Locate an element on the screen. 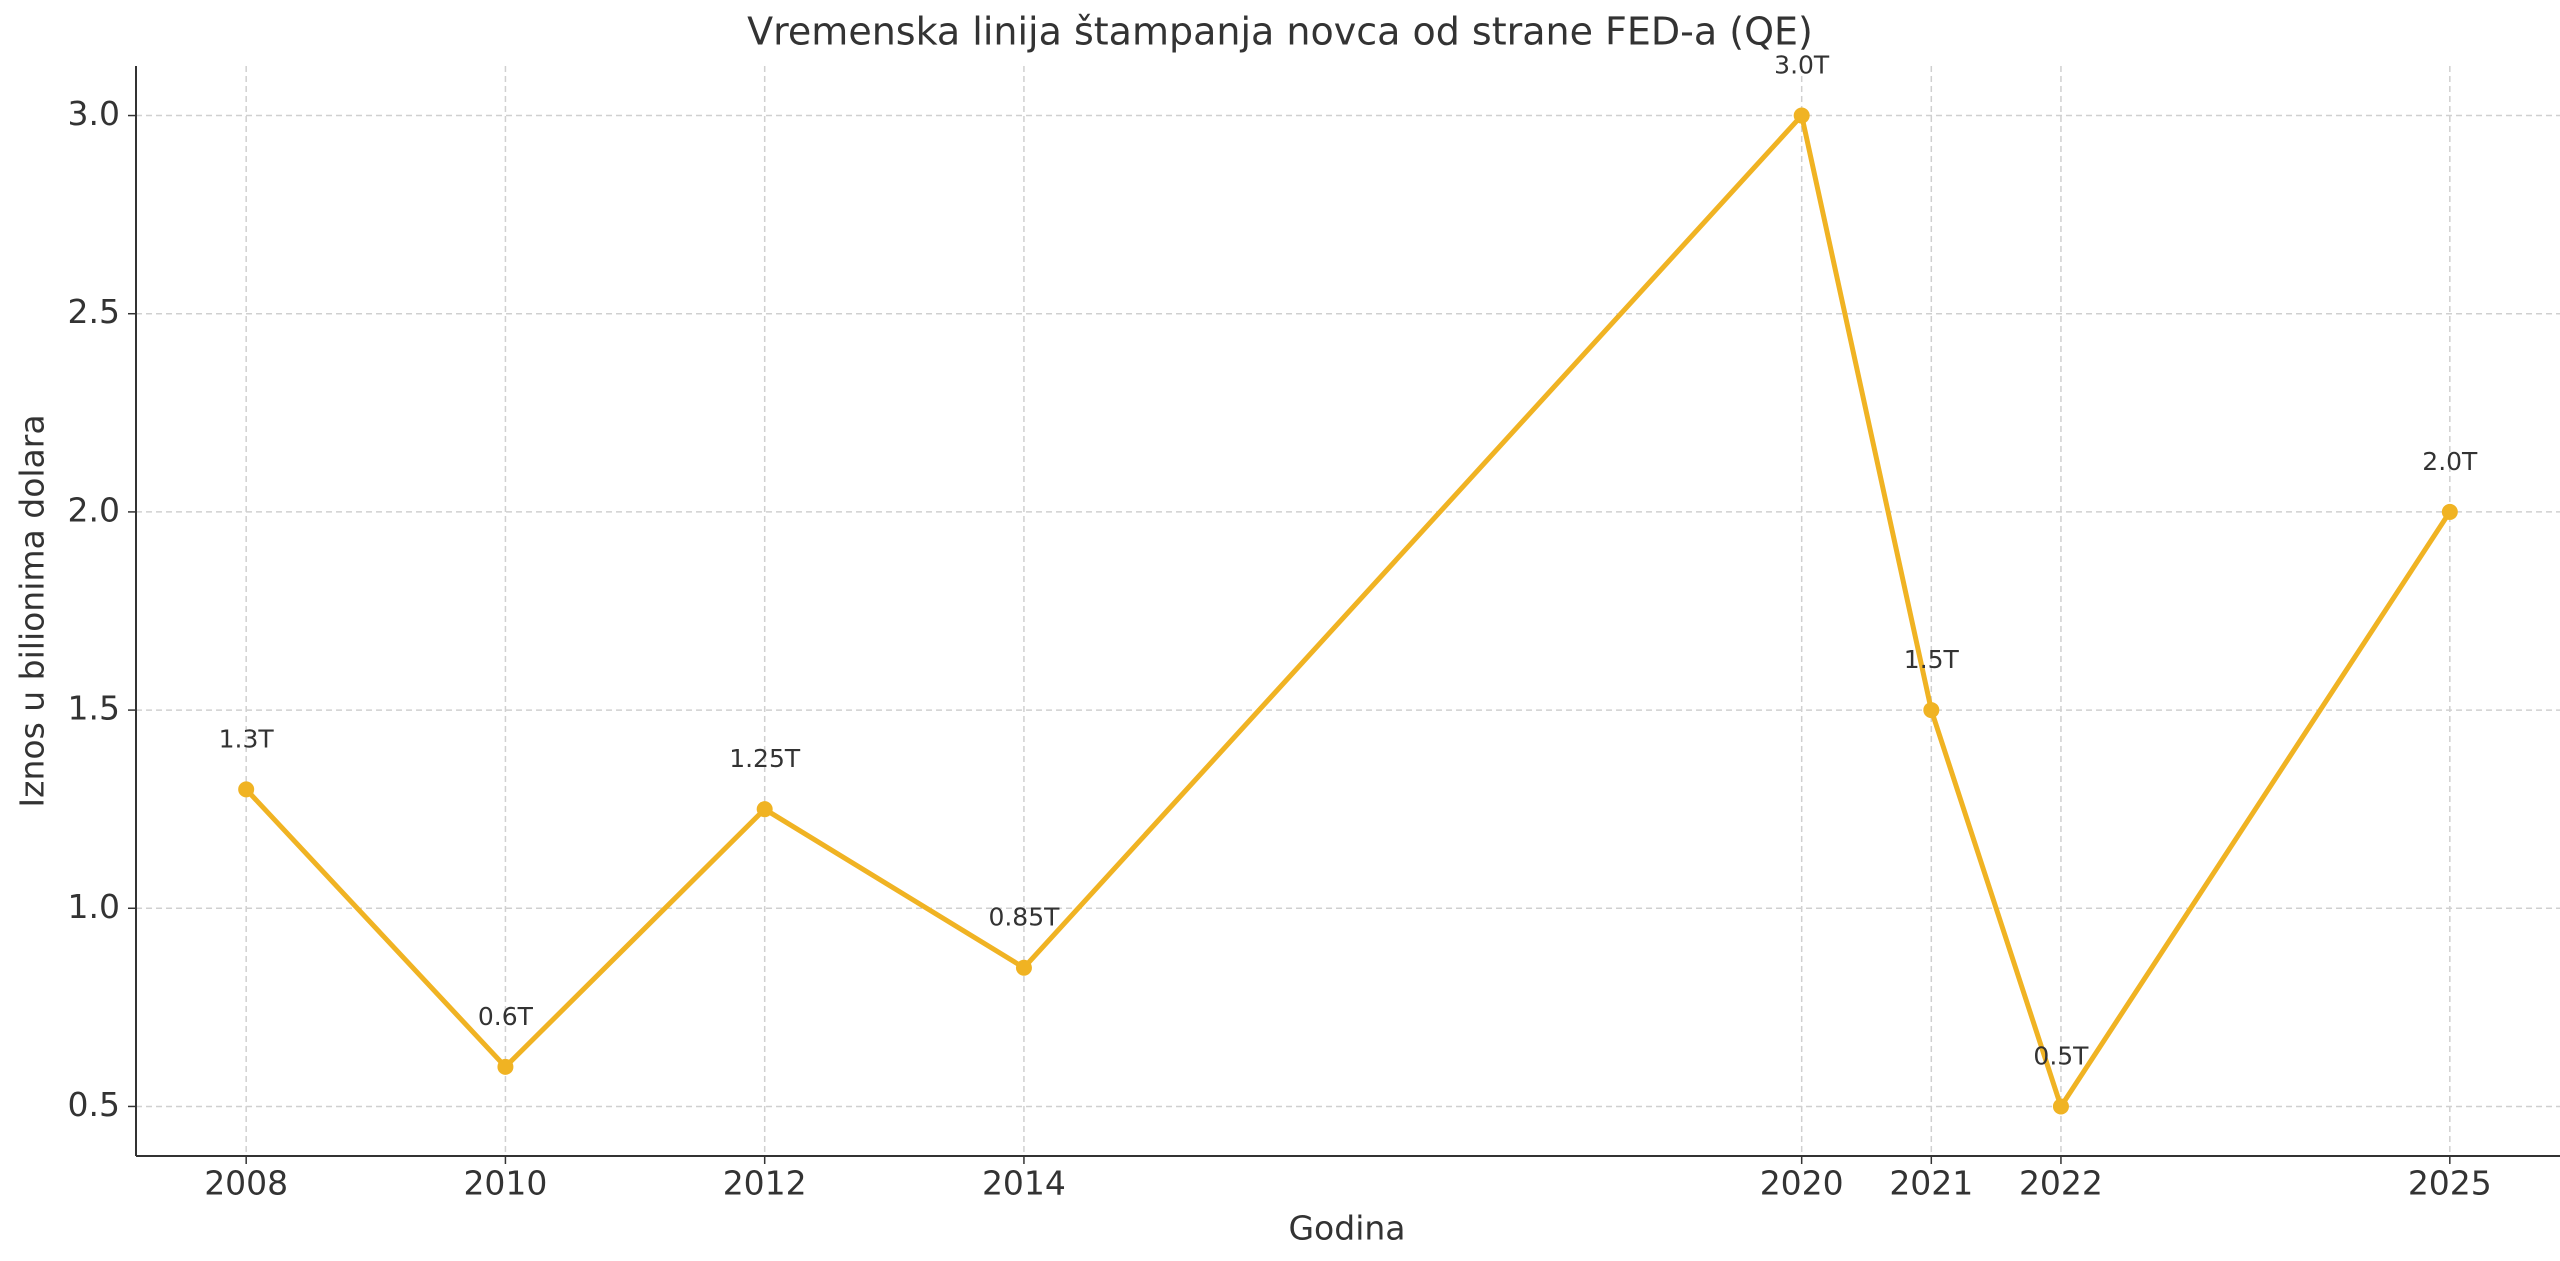 The width and height of the screenshot is (2560, 1261). x-tick-label: 2025 is located at coordinates (2450, 1183).